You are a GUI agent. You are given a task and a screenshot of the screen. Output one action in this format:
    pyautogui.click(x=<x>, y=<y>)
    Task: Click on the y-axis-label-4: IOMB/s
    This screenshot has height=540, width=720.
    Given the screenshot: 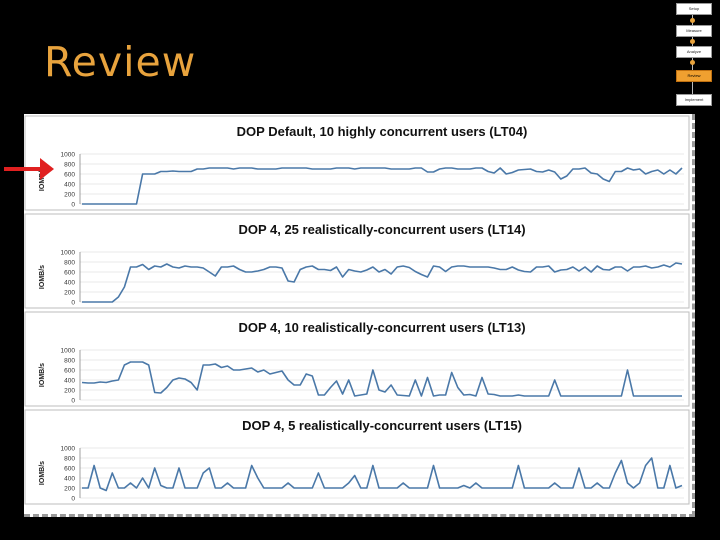 What is the action you would take?
    pyautogui.click(x=42, y=473)
    